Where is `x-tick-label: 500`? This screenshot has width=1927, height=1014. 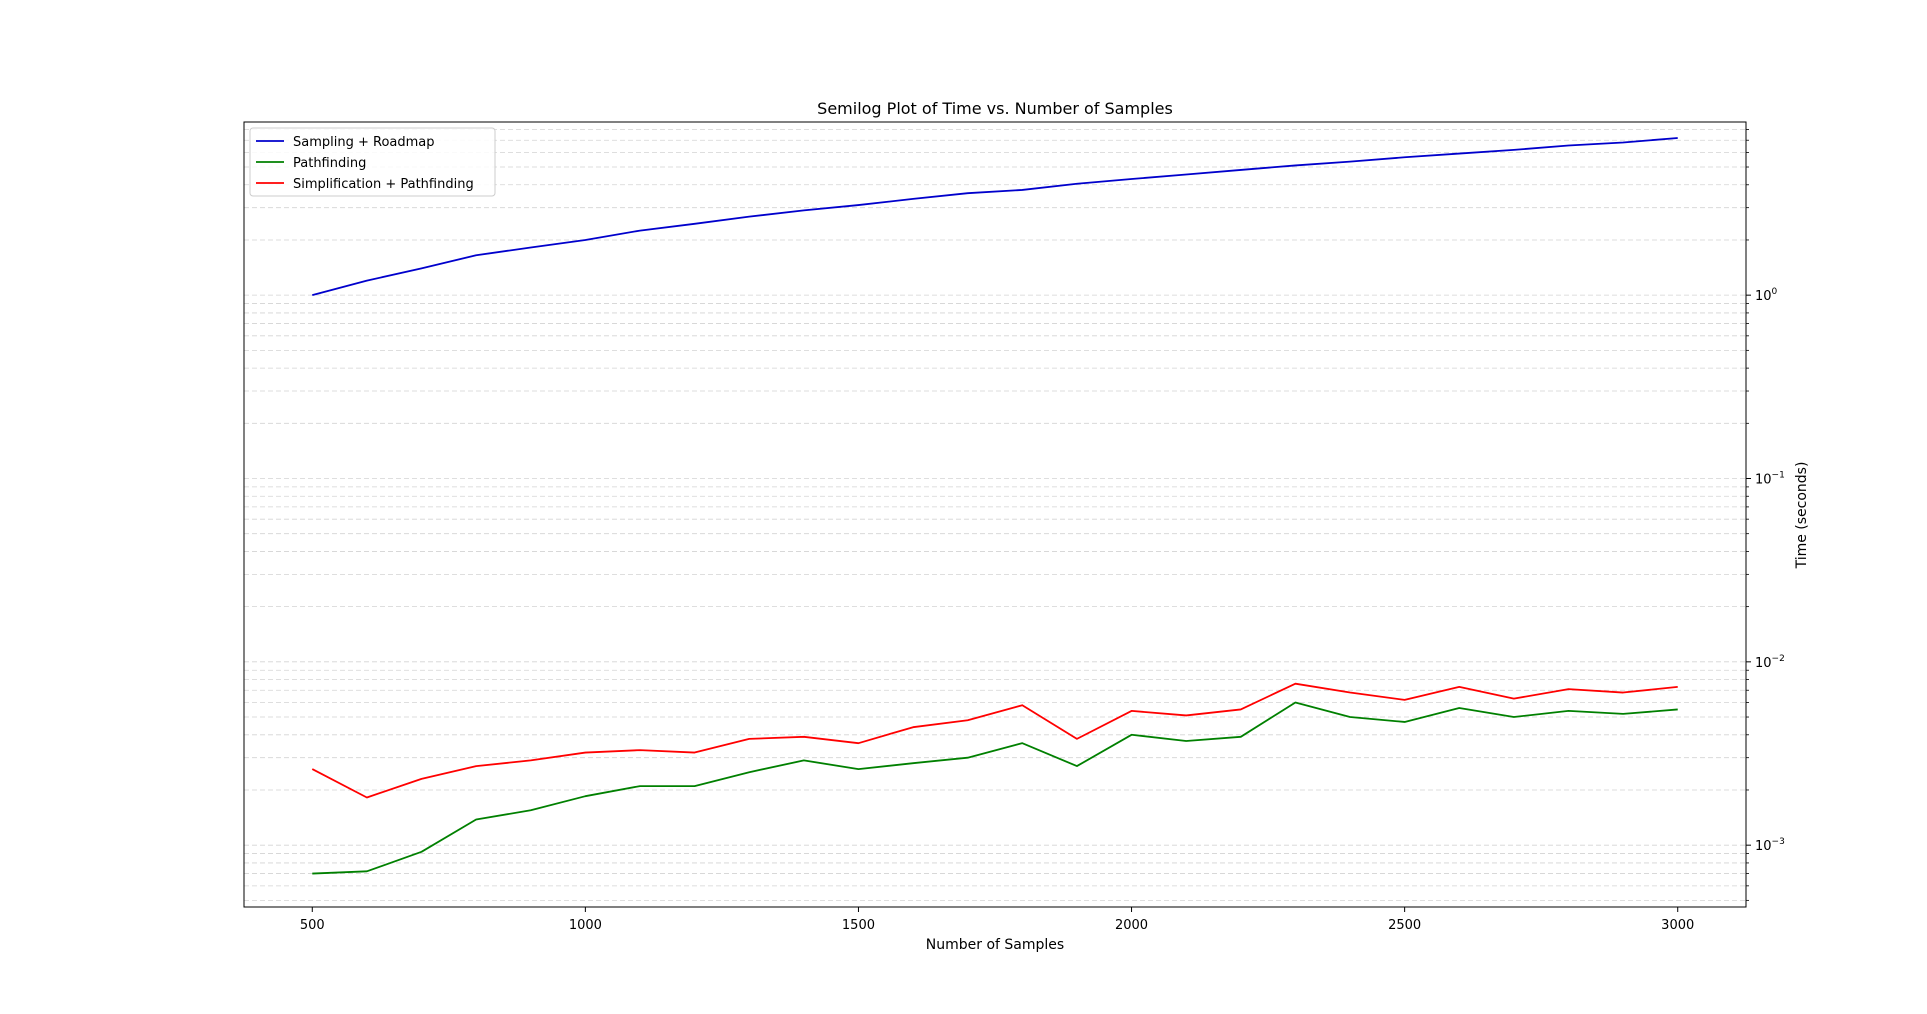 x-tick-label: 500 is located at coordinates (312, 925).